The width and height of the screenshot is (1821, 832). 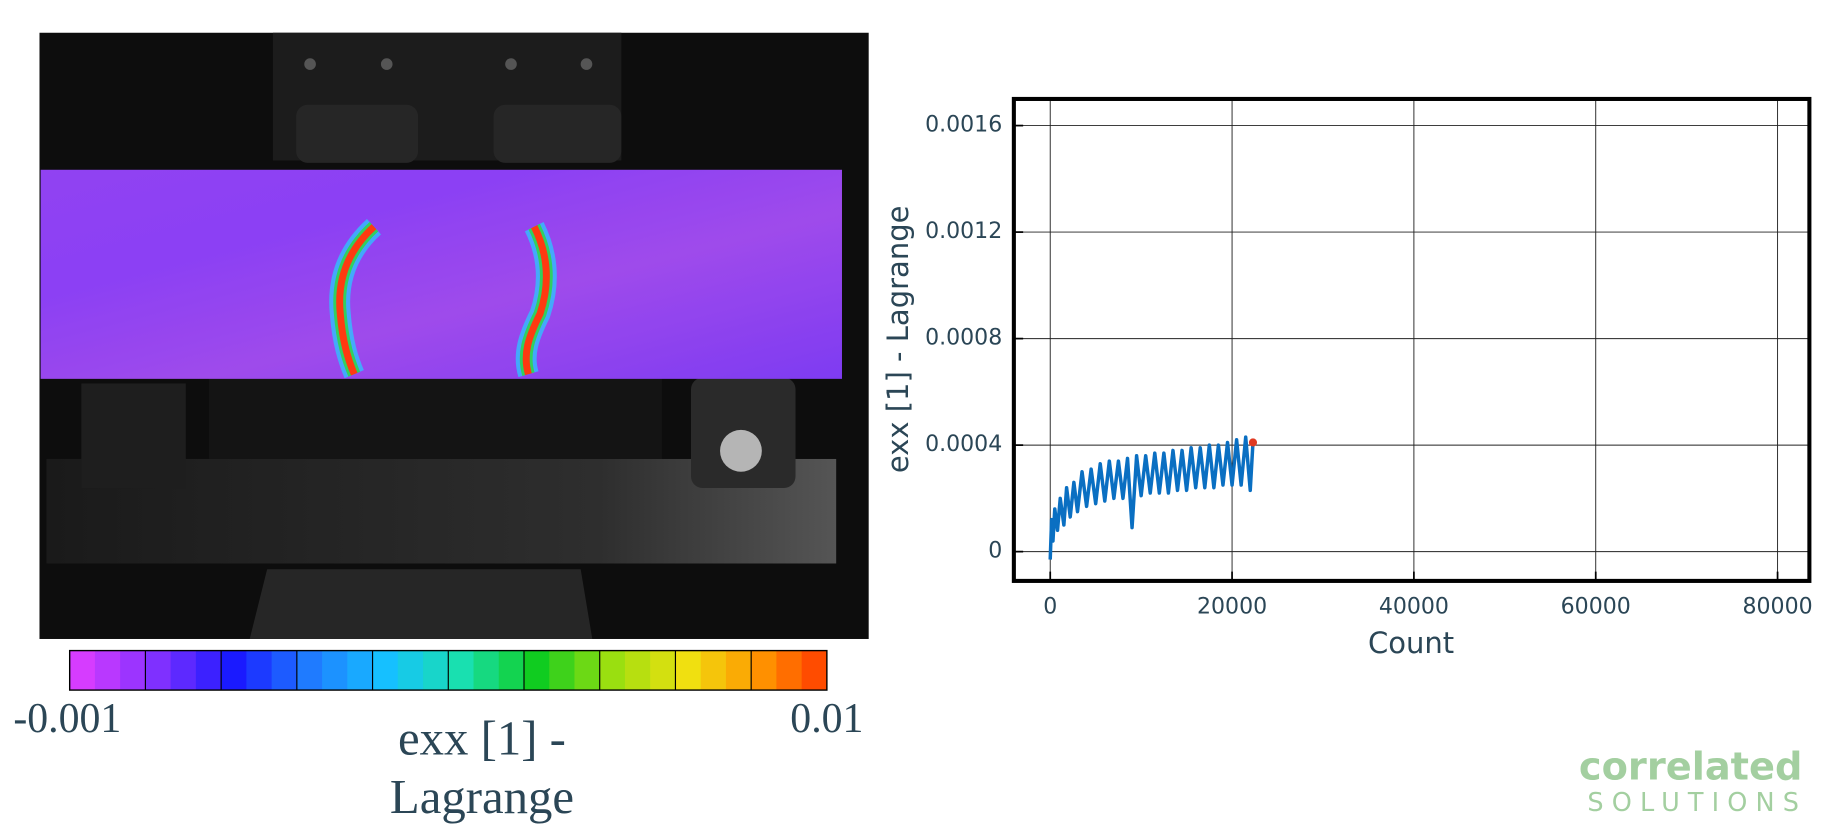 I want to click on colorbar-frame, so click(x=448, y=670).